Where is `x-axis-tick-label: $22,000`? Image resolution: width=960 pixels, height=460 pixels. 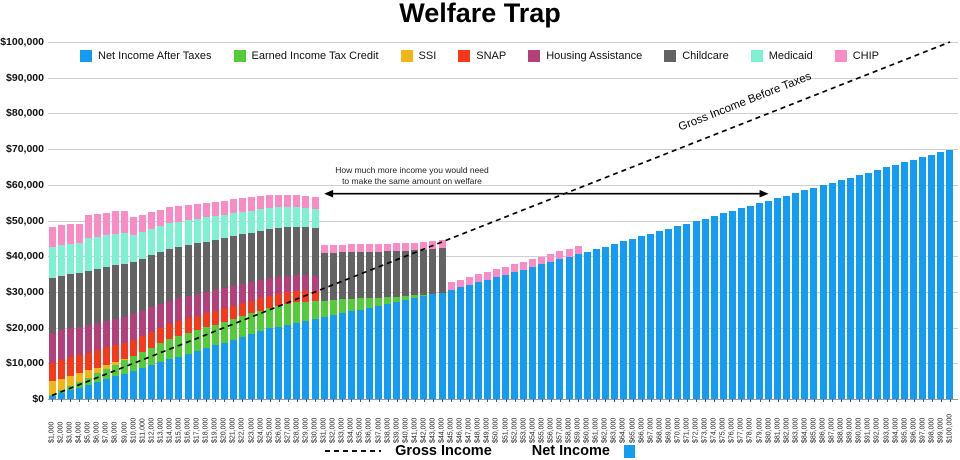
x-axis-tick-label: $22,000 is located at coordinates (242, 430).